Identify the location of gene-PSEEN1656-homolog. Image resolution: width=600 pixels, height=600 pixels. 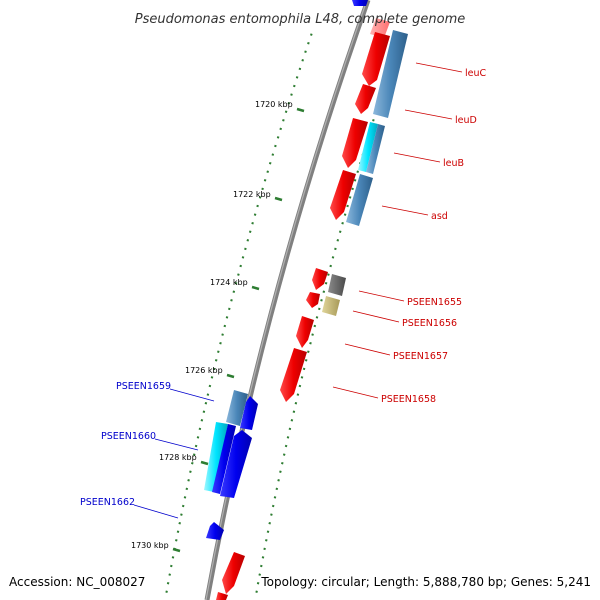
(331, 306).